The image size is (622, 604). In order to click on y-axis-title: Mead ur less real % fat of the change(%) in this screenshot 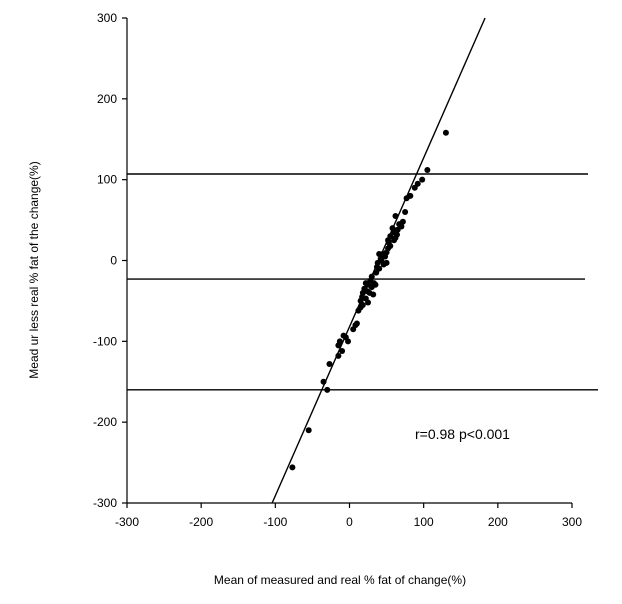, I will do `click(34, 269)`.